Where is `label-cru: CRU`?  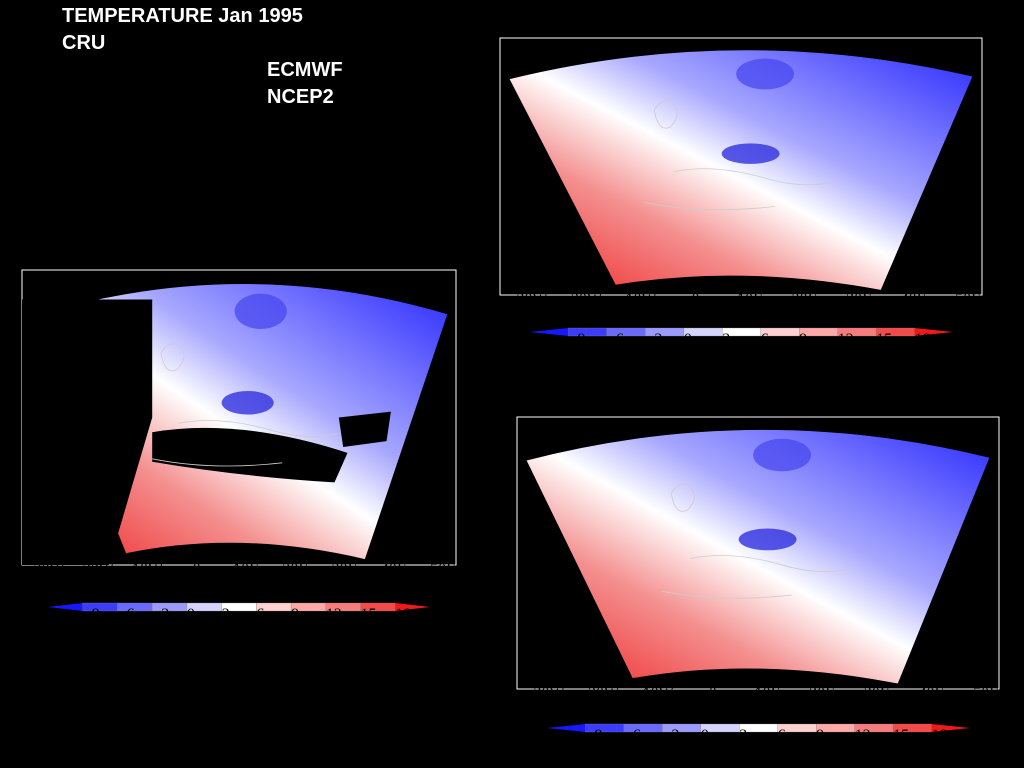 label-cru: CRU is located at coordinates (83, 43).